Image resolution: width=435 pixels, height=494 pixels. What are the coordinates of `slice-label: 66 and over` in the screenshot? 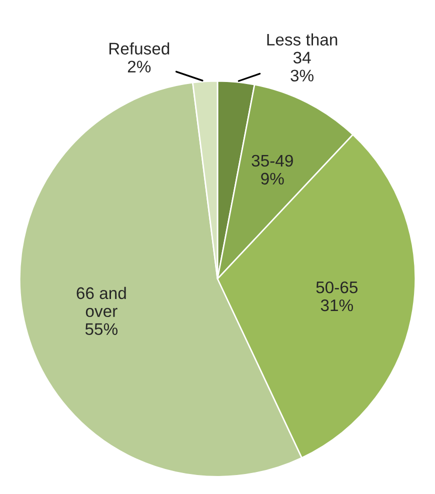 It's located at (101, 302).